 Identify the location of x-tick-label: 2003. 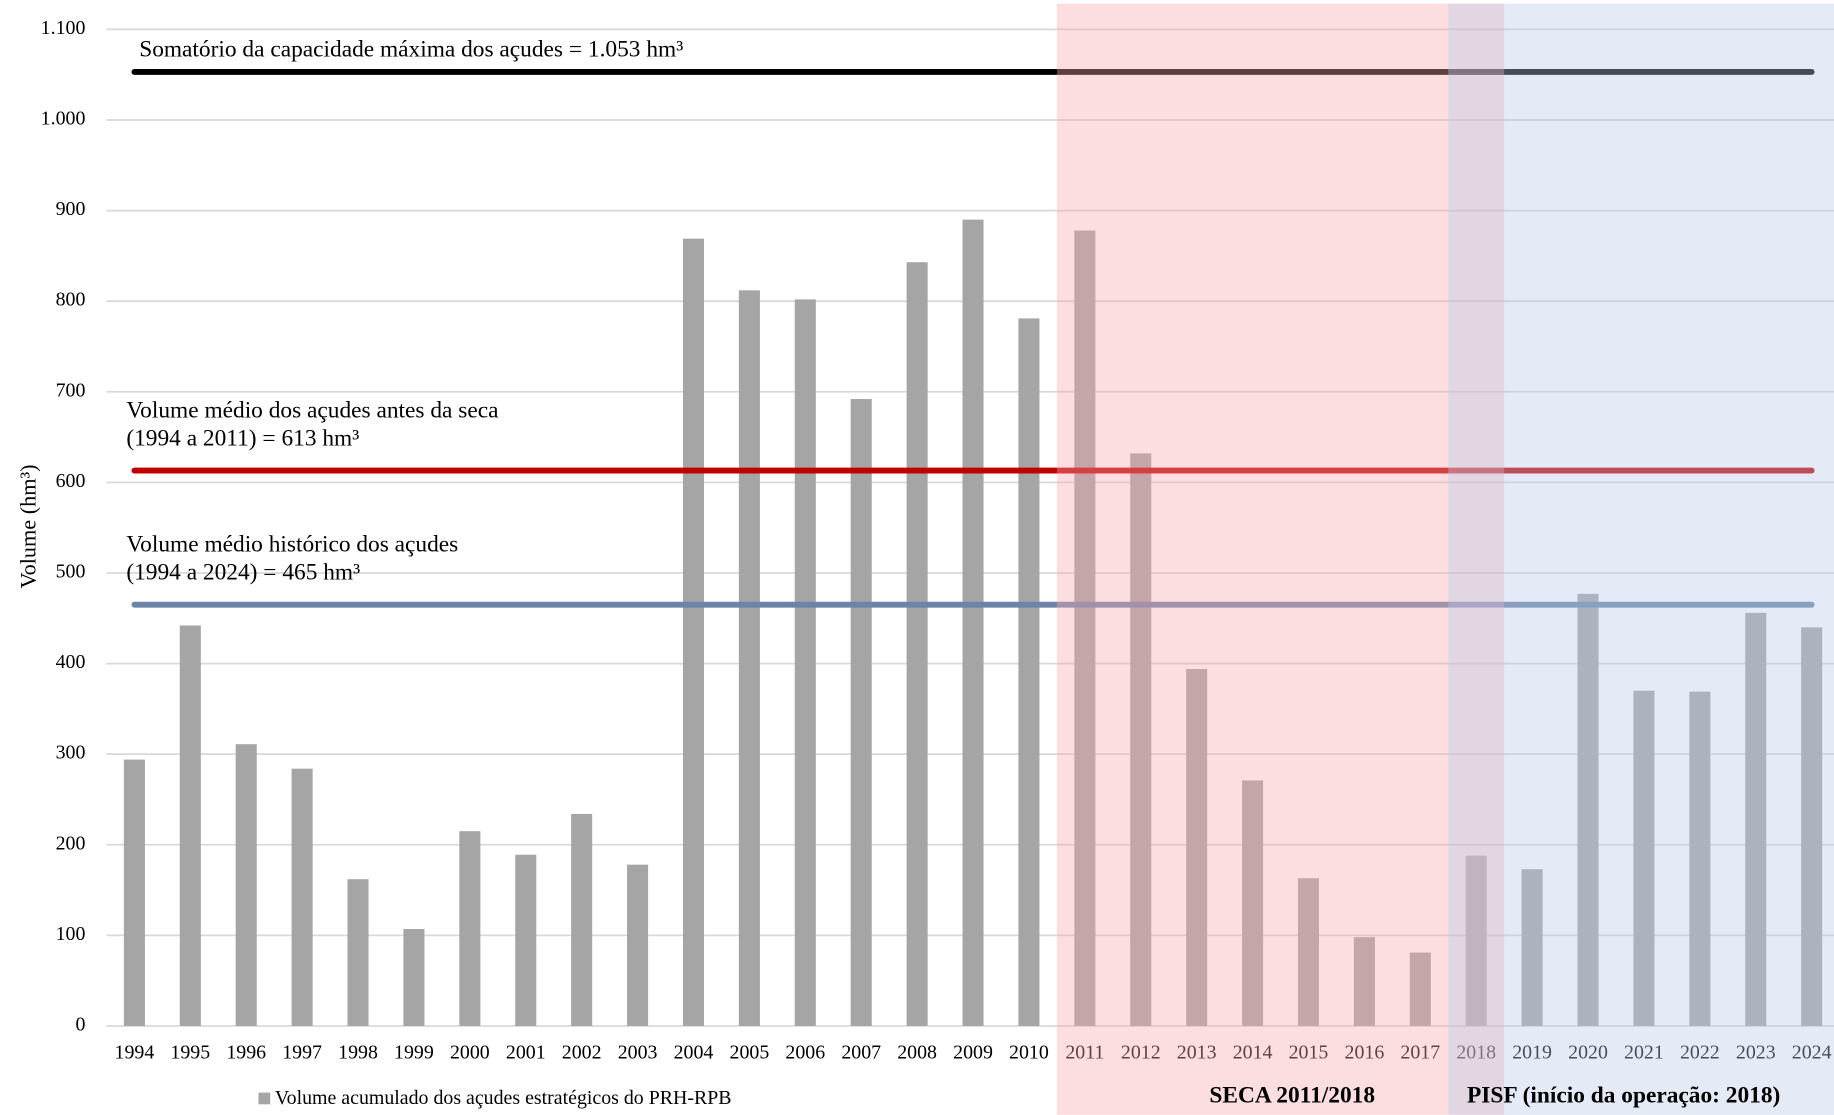
(638, 1053).